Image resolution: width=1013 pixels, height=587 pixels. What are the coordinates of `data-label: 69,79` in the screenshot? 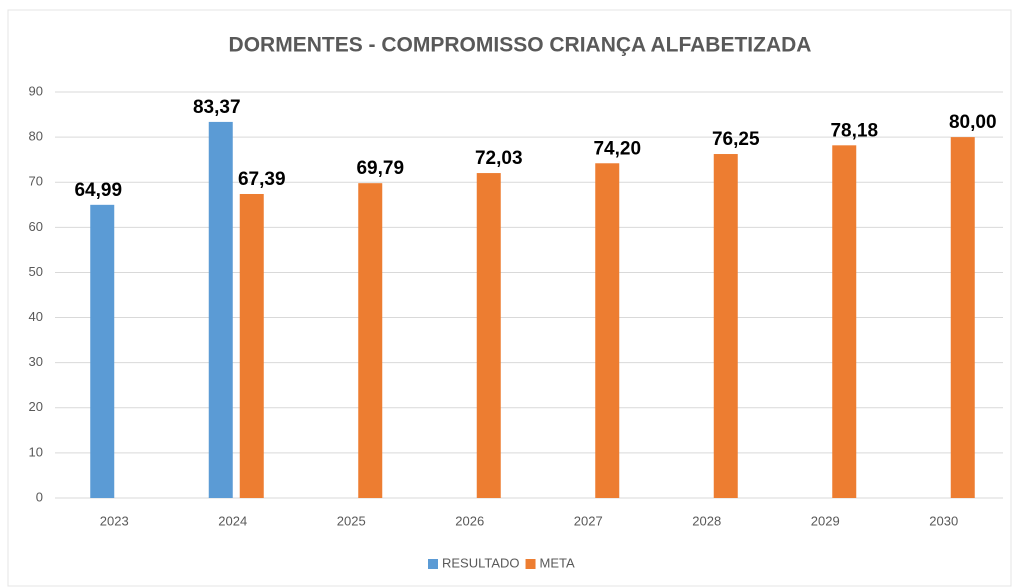 It's located at (380, 168).